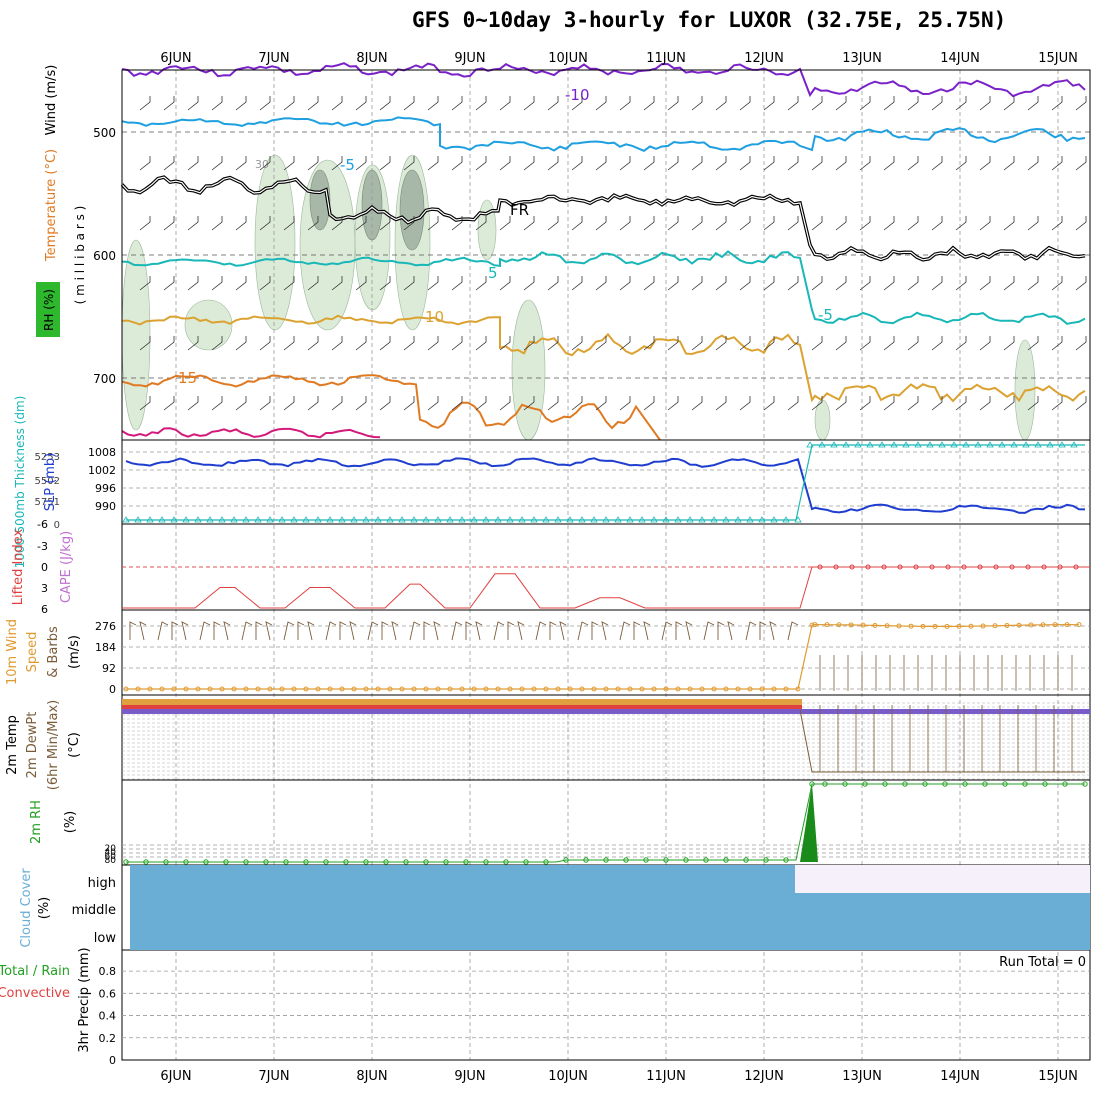 The width and height of the screenshot is (1100, 1100). What do you see at coordinates (112, 689) in the screenshot?
I see `ytick-wind-3: 0` at bounding box center [112, 689].